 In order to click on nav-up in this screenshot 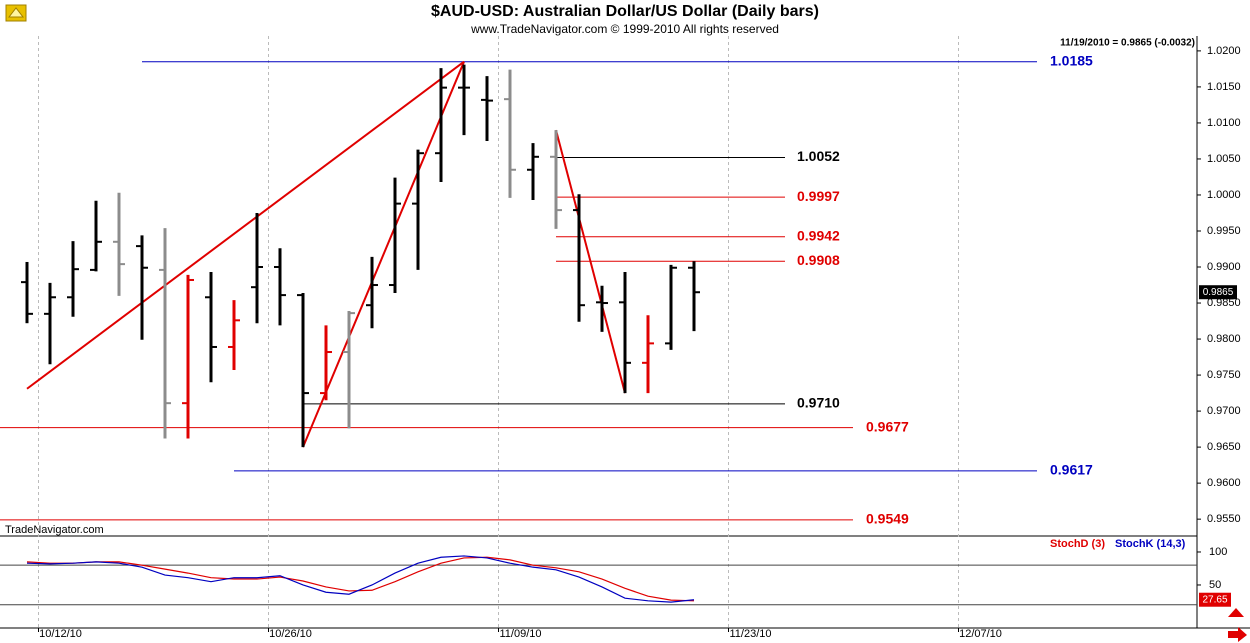, I will do `click(1236, 612)`.